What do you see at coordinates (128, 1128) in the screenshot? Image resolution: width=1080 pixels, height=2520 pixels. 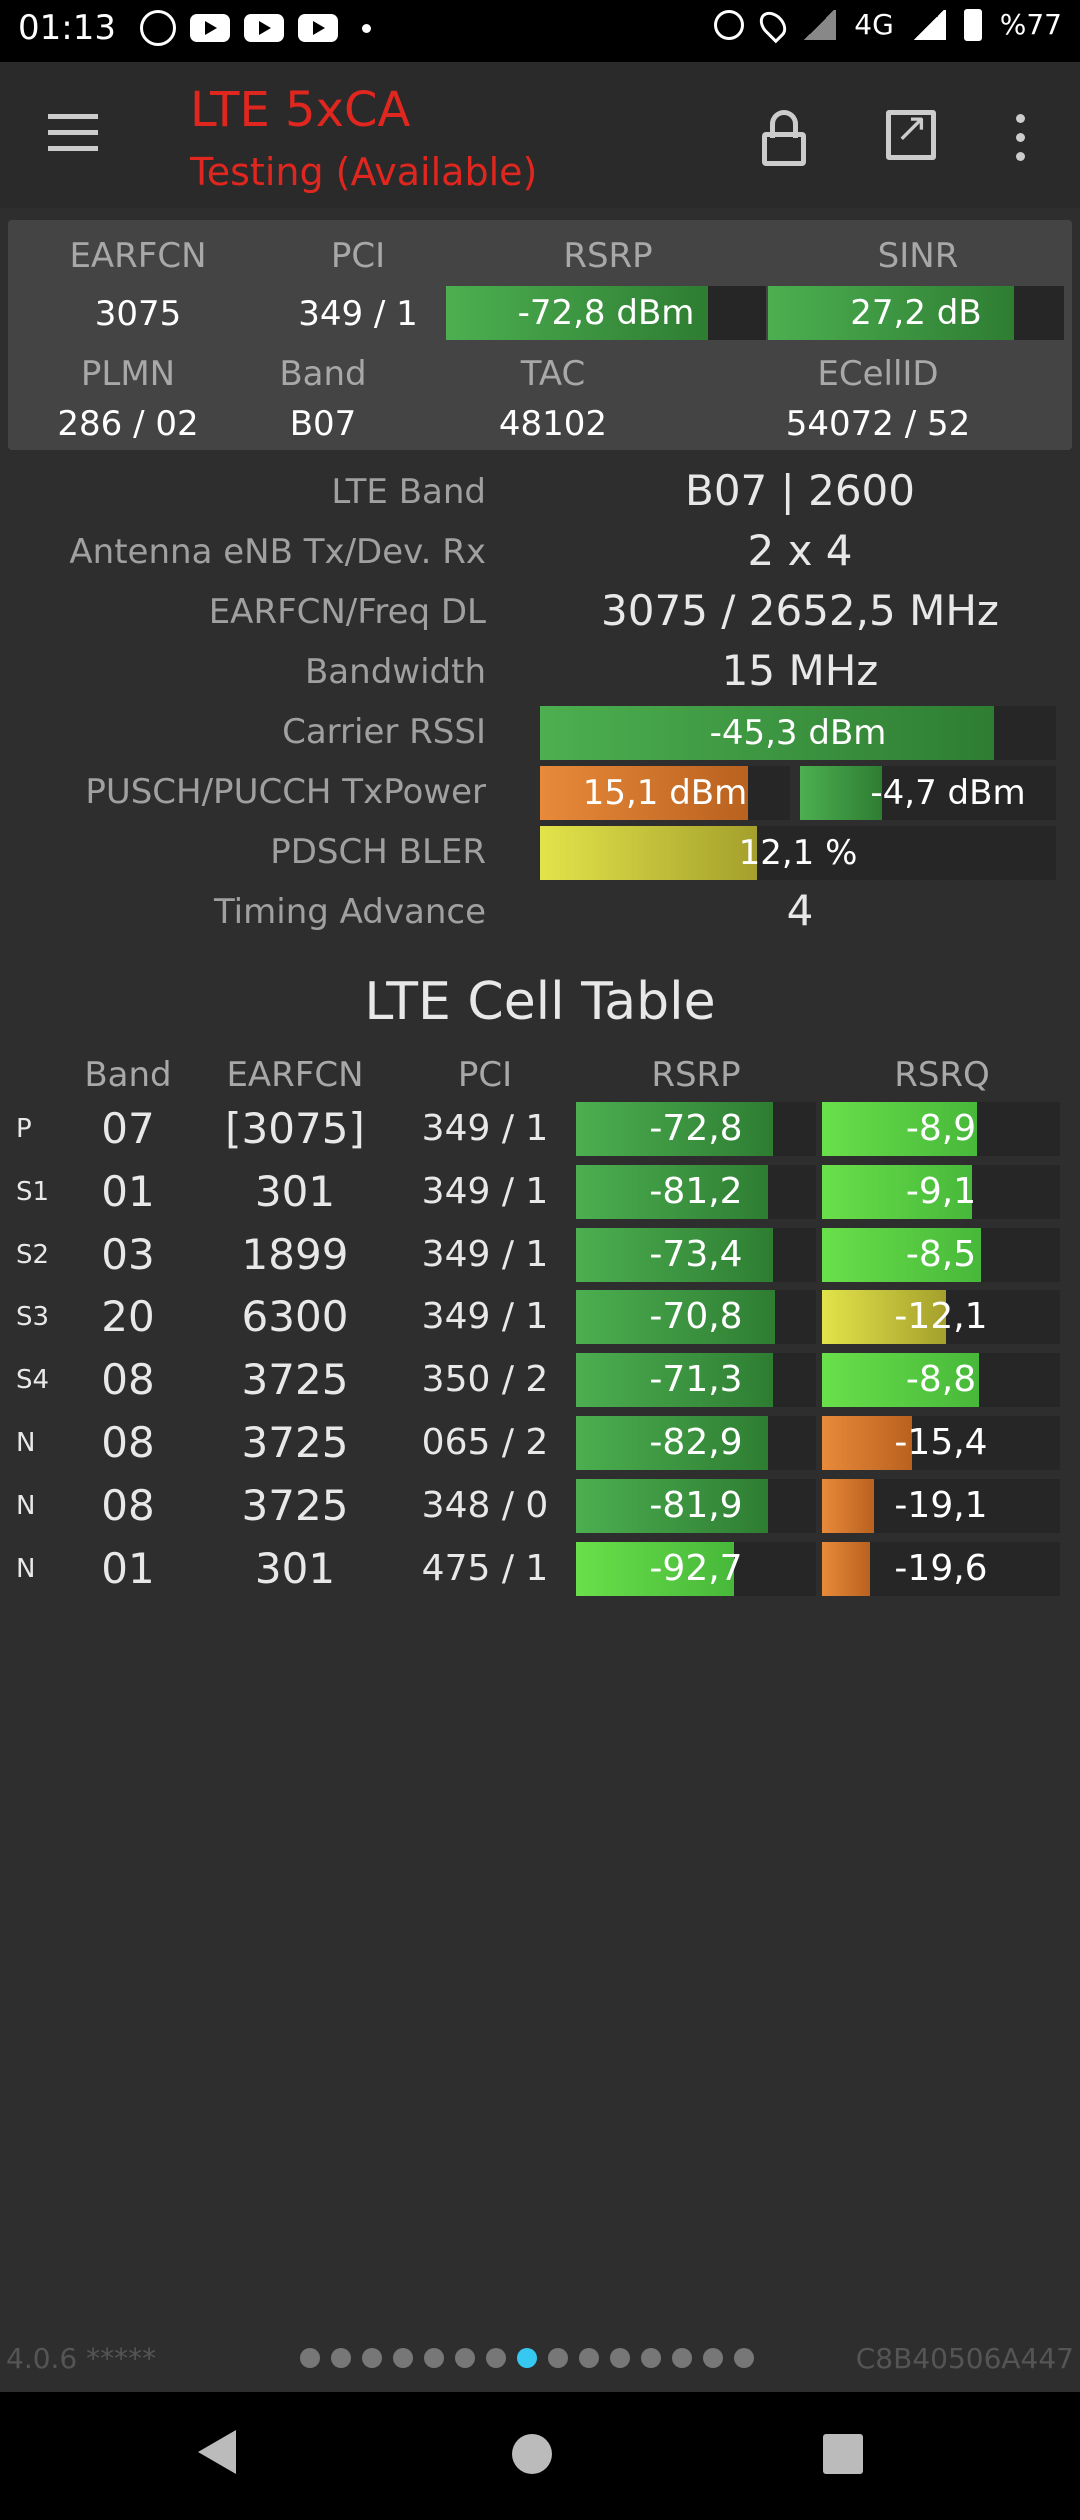 I see `cell-band: 07` at bounding box center [128, 1128].